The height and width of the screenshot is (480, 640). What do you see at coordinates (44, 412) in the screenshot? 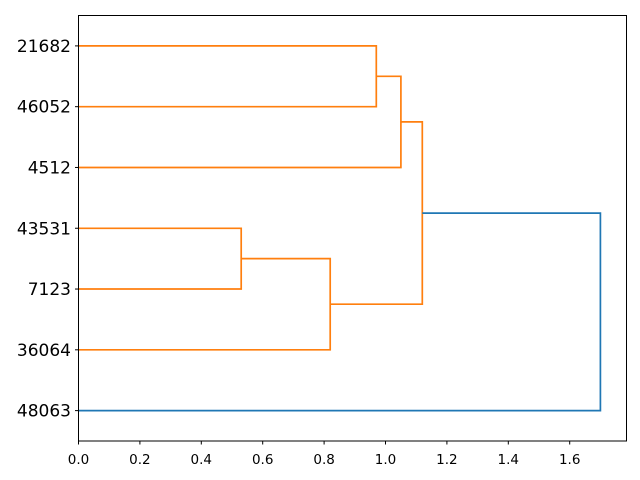
I see `leaf-label: 48063` at bounding box center [44, 412].